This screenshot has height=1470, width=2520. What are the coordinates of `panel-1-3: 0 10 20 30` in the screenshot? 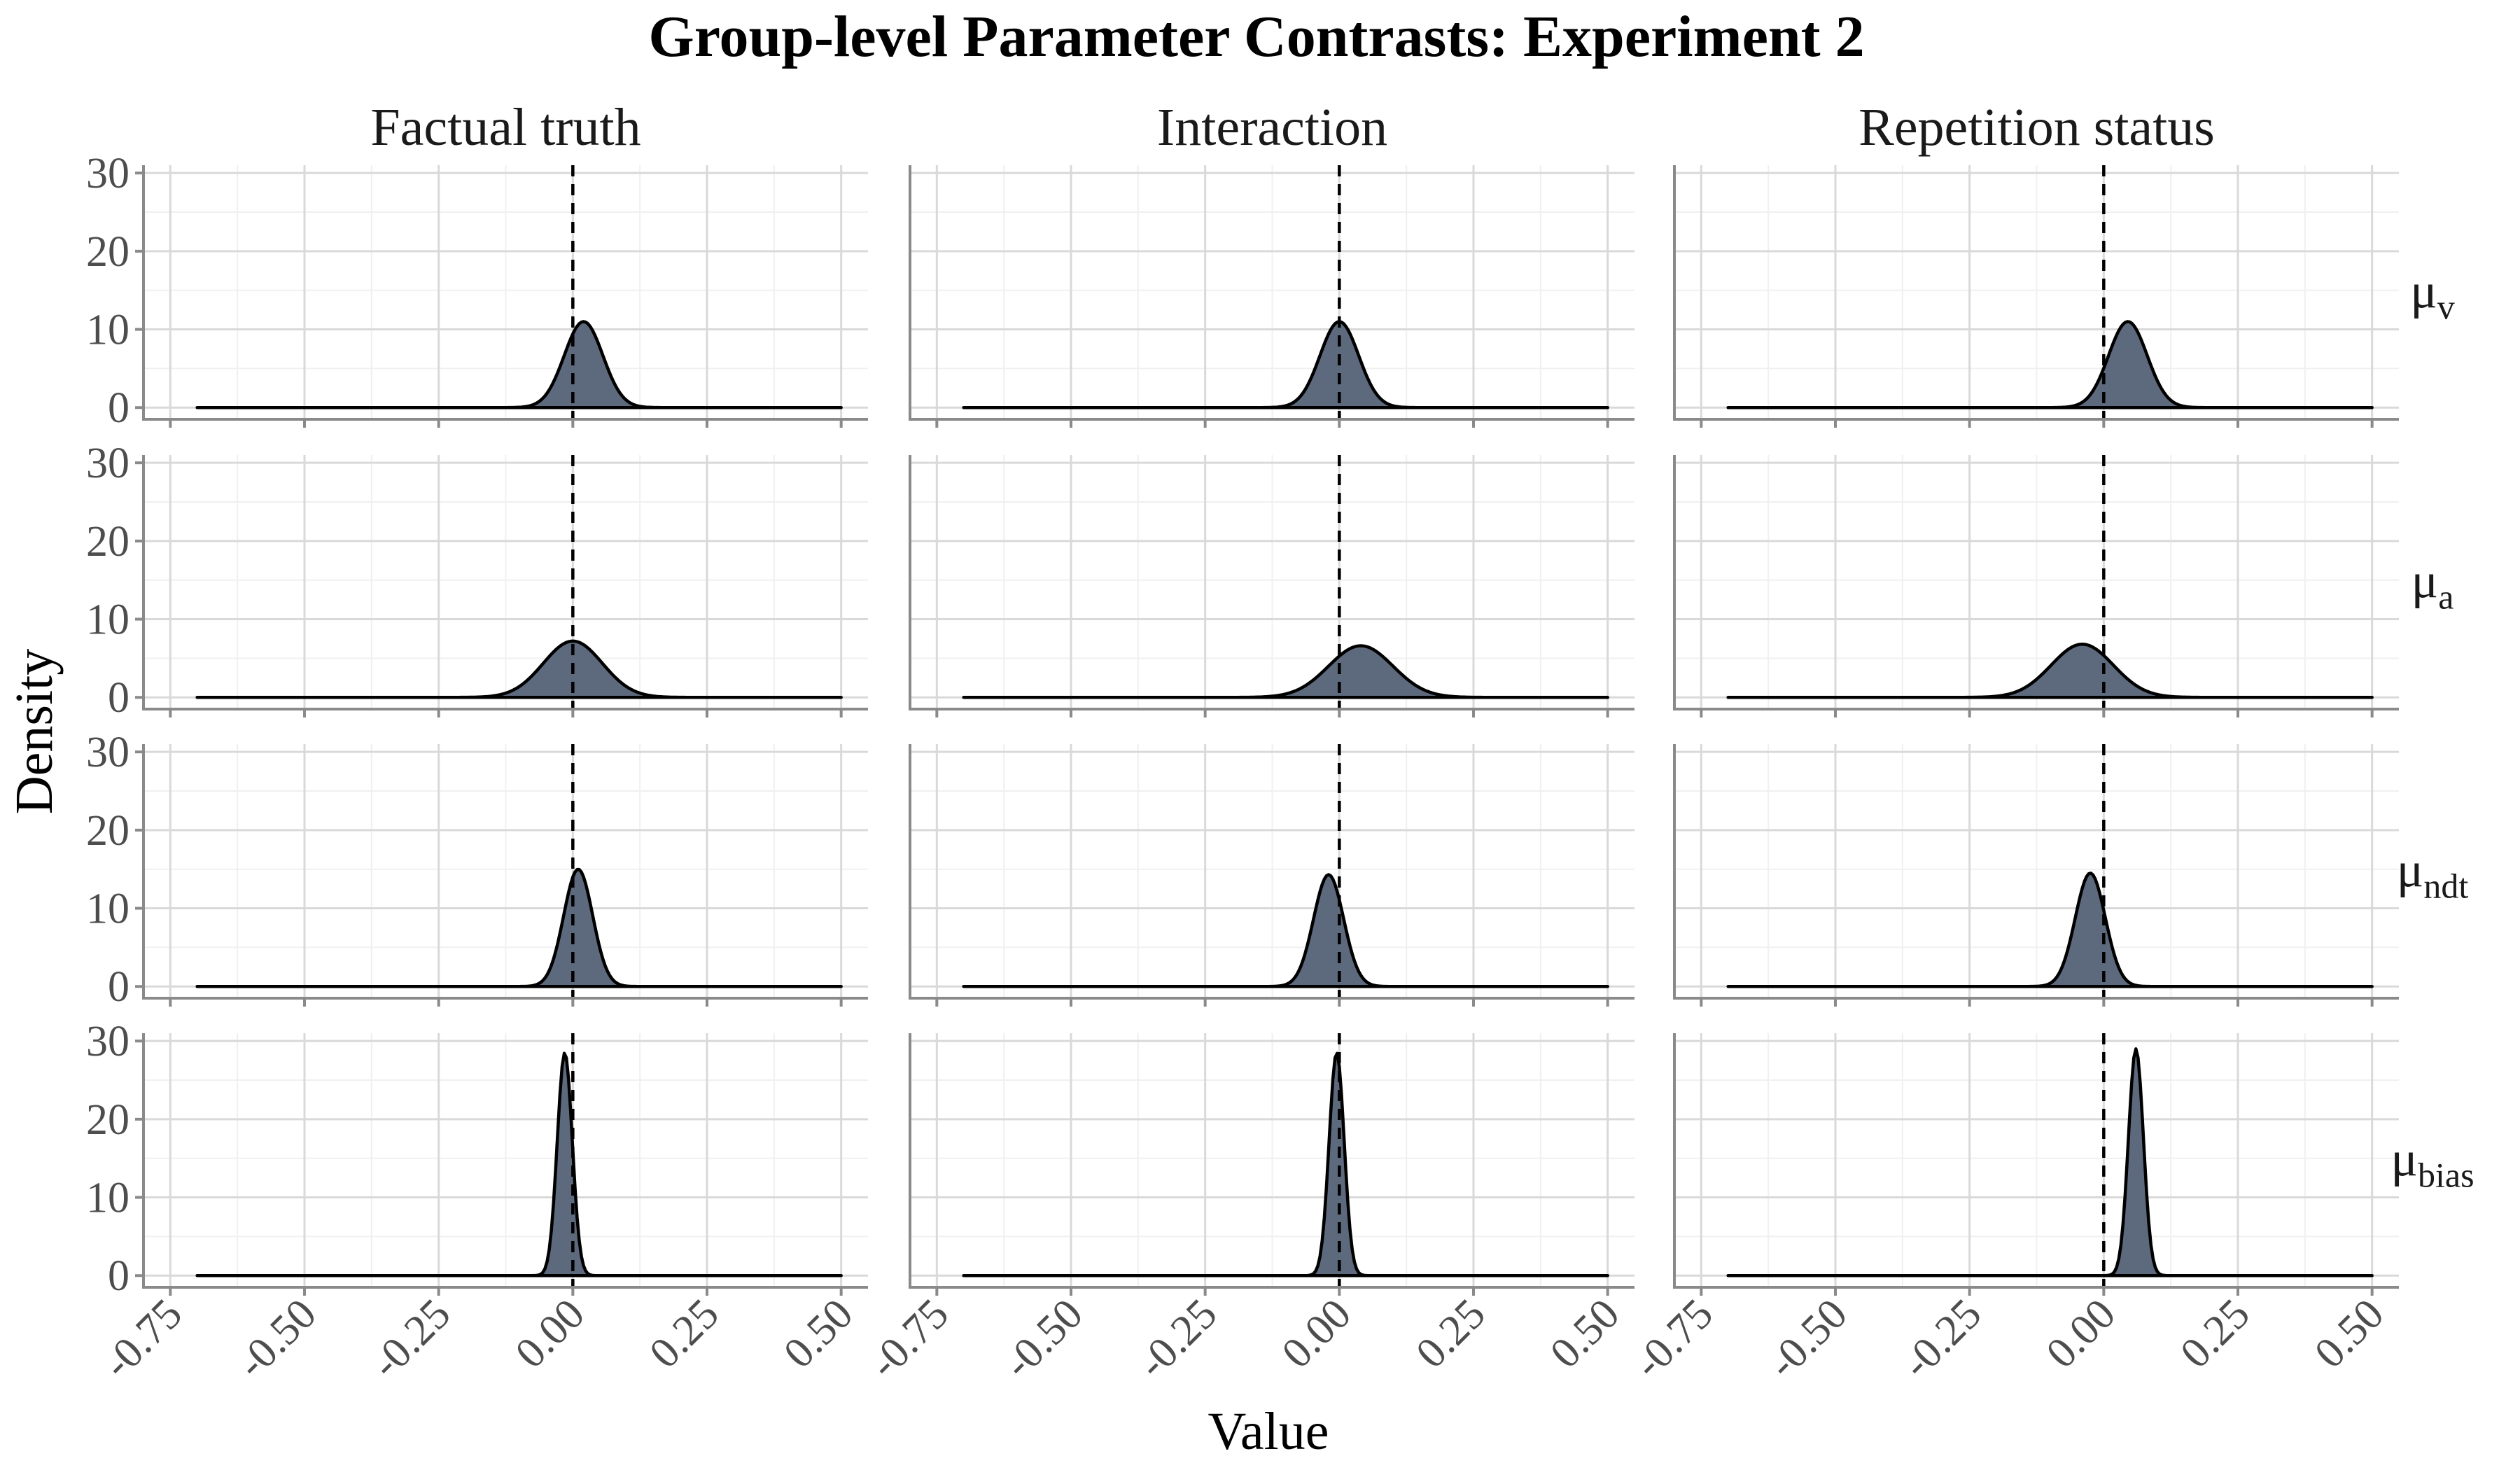 It's located at (477, 870).